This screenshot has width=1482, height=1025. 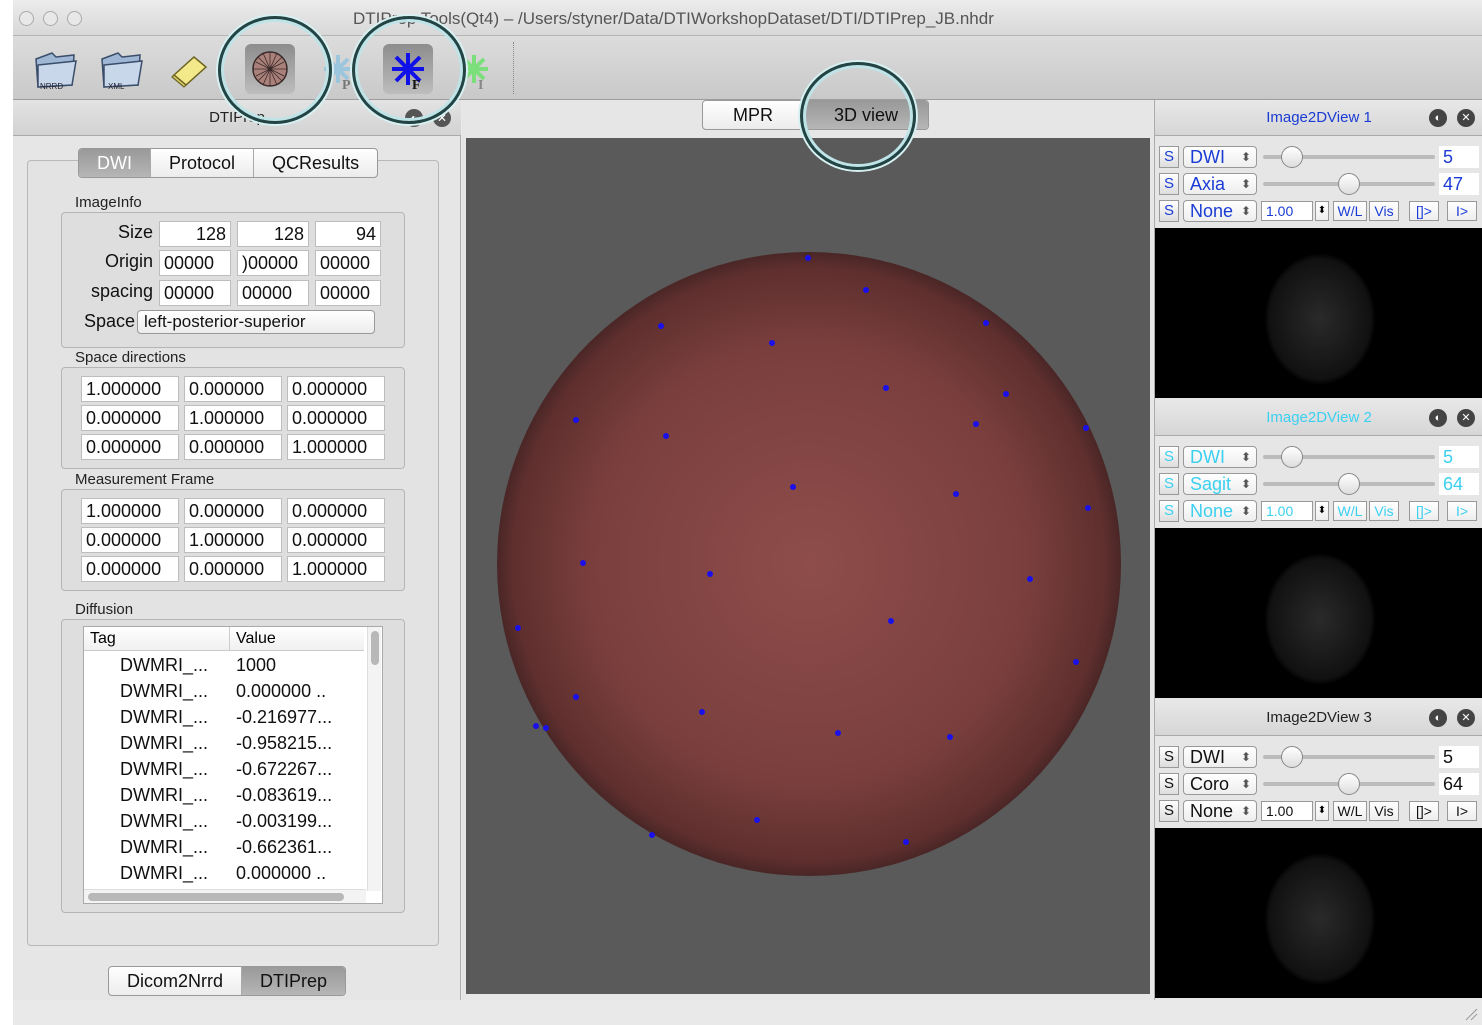 I want to click on tab-dtiprep: DTIPrep, so click(x=293, y=981).